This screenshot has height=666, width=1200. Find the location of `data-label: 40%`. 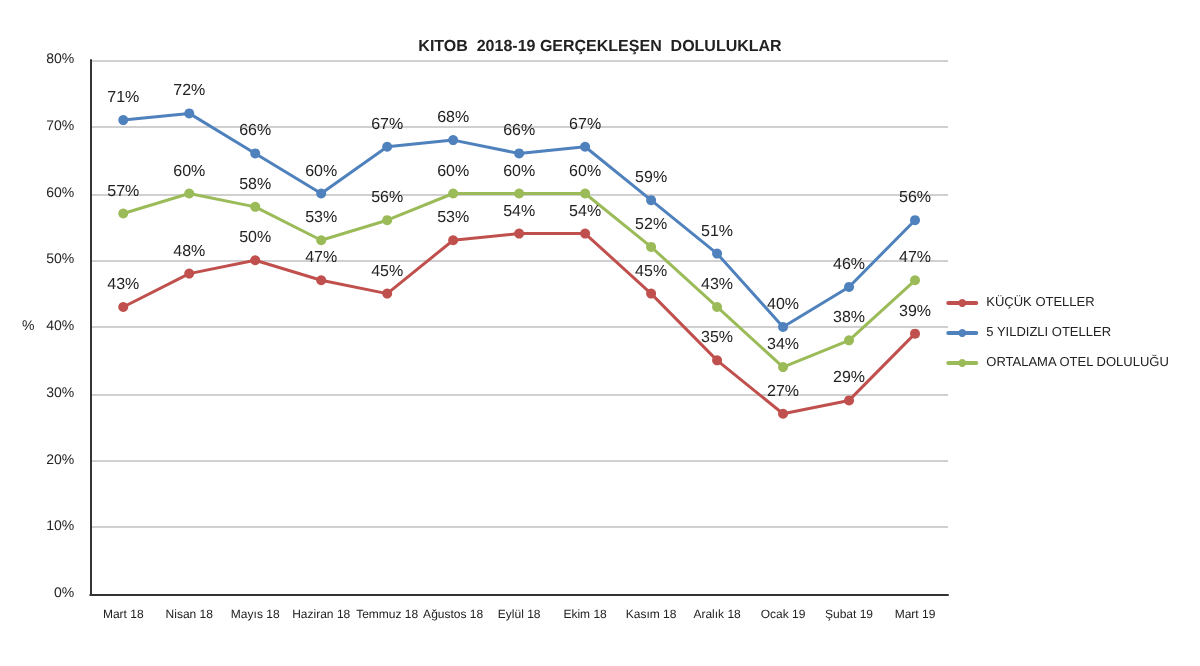

data-label: 40% is located at coordinates (783, 304).